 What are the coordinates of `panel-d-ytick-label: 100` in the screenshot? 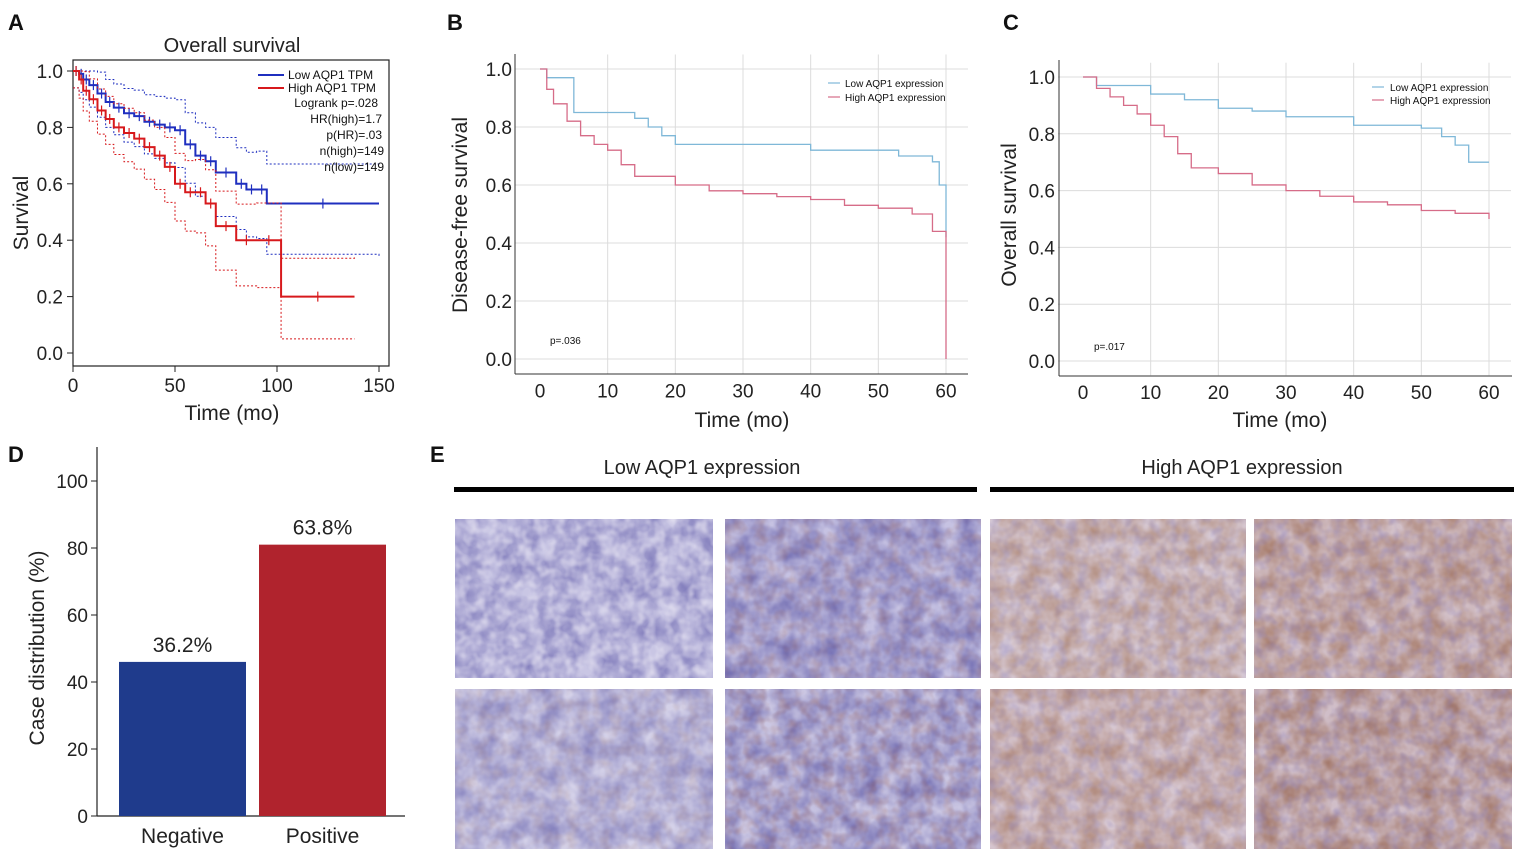 It's located at (72, 482).